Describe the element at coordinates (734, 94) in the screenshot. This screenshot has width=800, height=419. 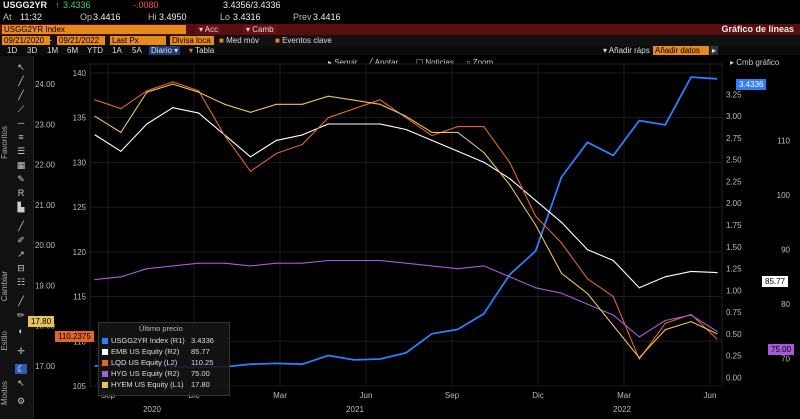
I see `y-tick-label-r1: 3.25` at that location.